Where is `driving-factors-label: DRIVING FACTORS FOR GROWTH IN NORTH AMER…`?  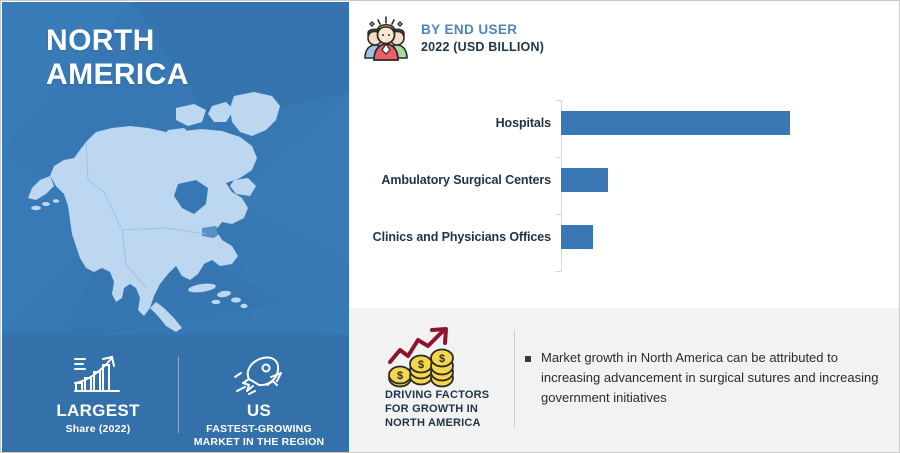
driving-factors-label: DRIVING FACTORS FOR GROWTH IN NORTH AMER… is located at coordinates (437, 409).